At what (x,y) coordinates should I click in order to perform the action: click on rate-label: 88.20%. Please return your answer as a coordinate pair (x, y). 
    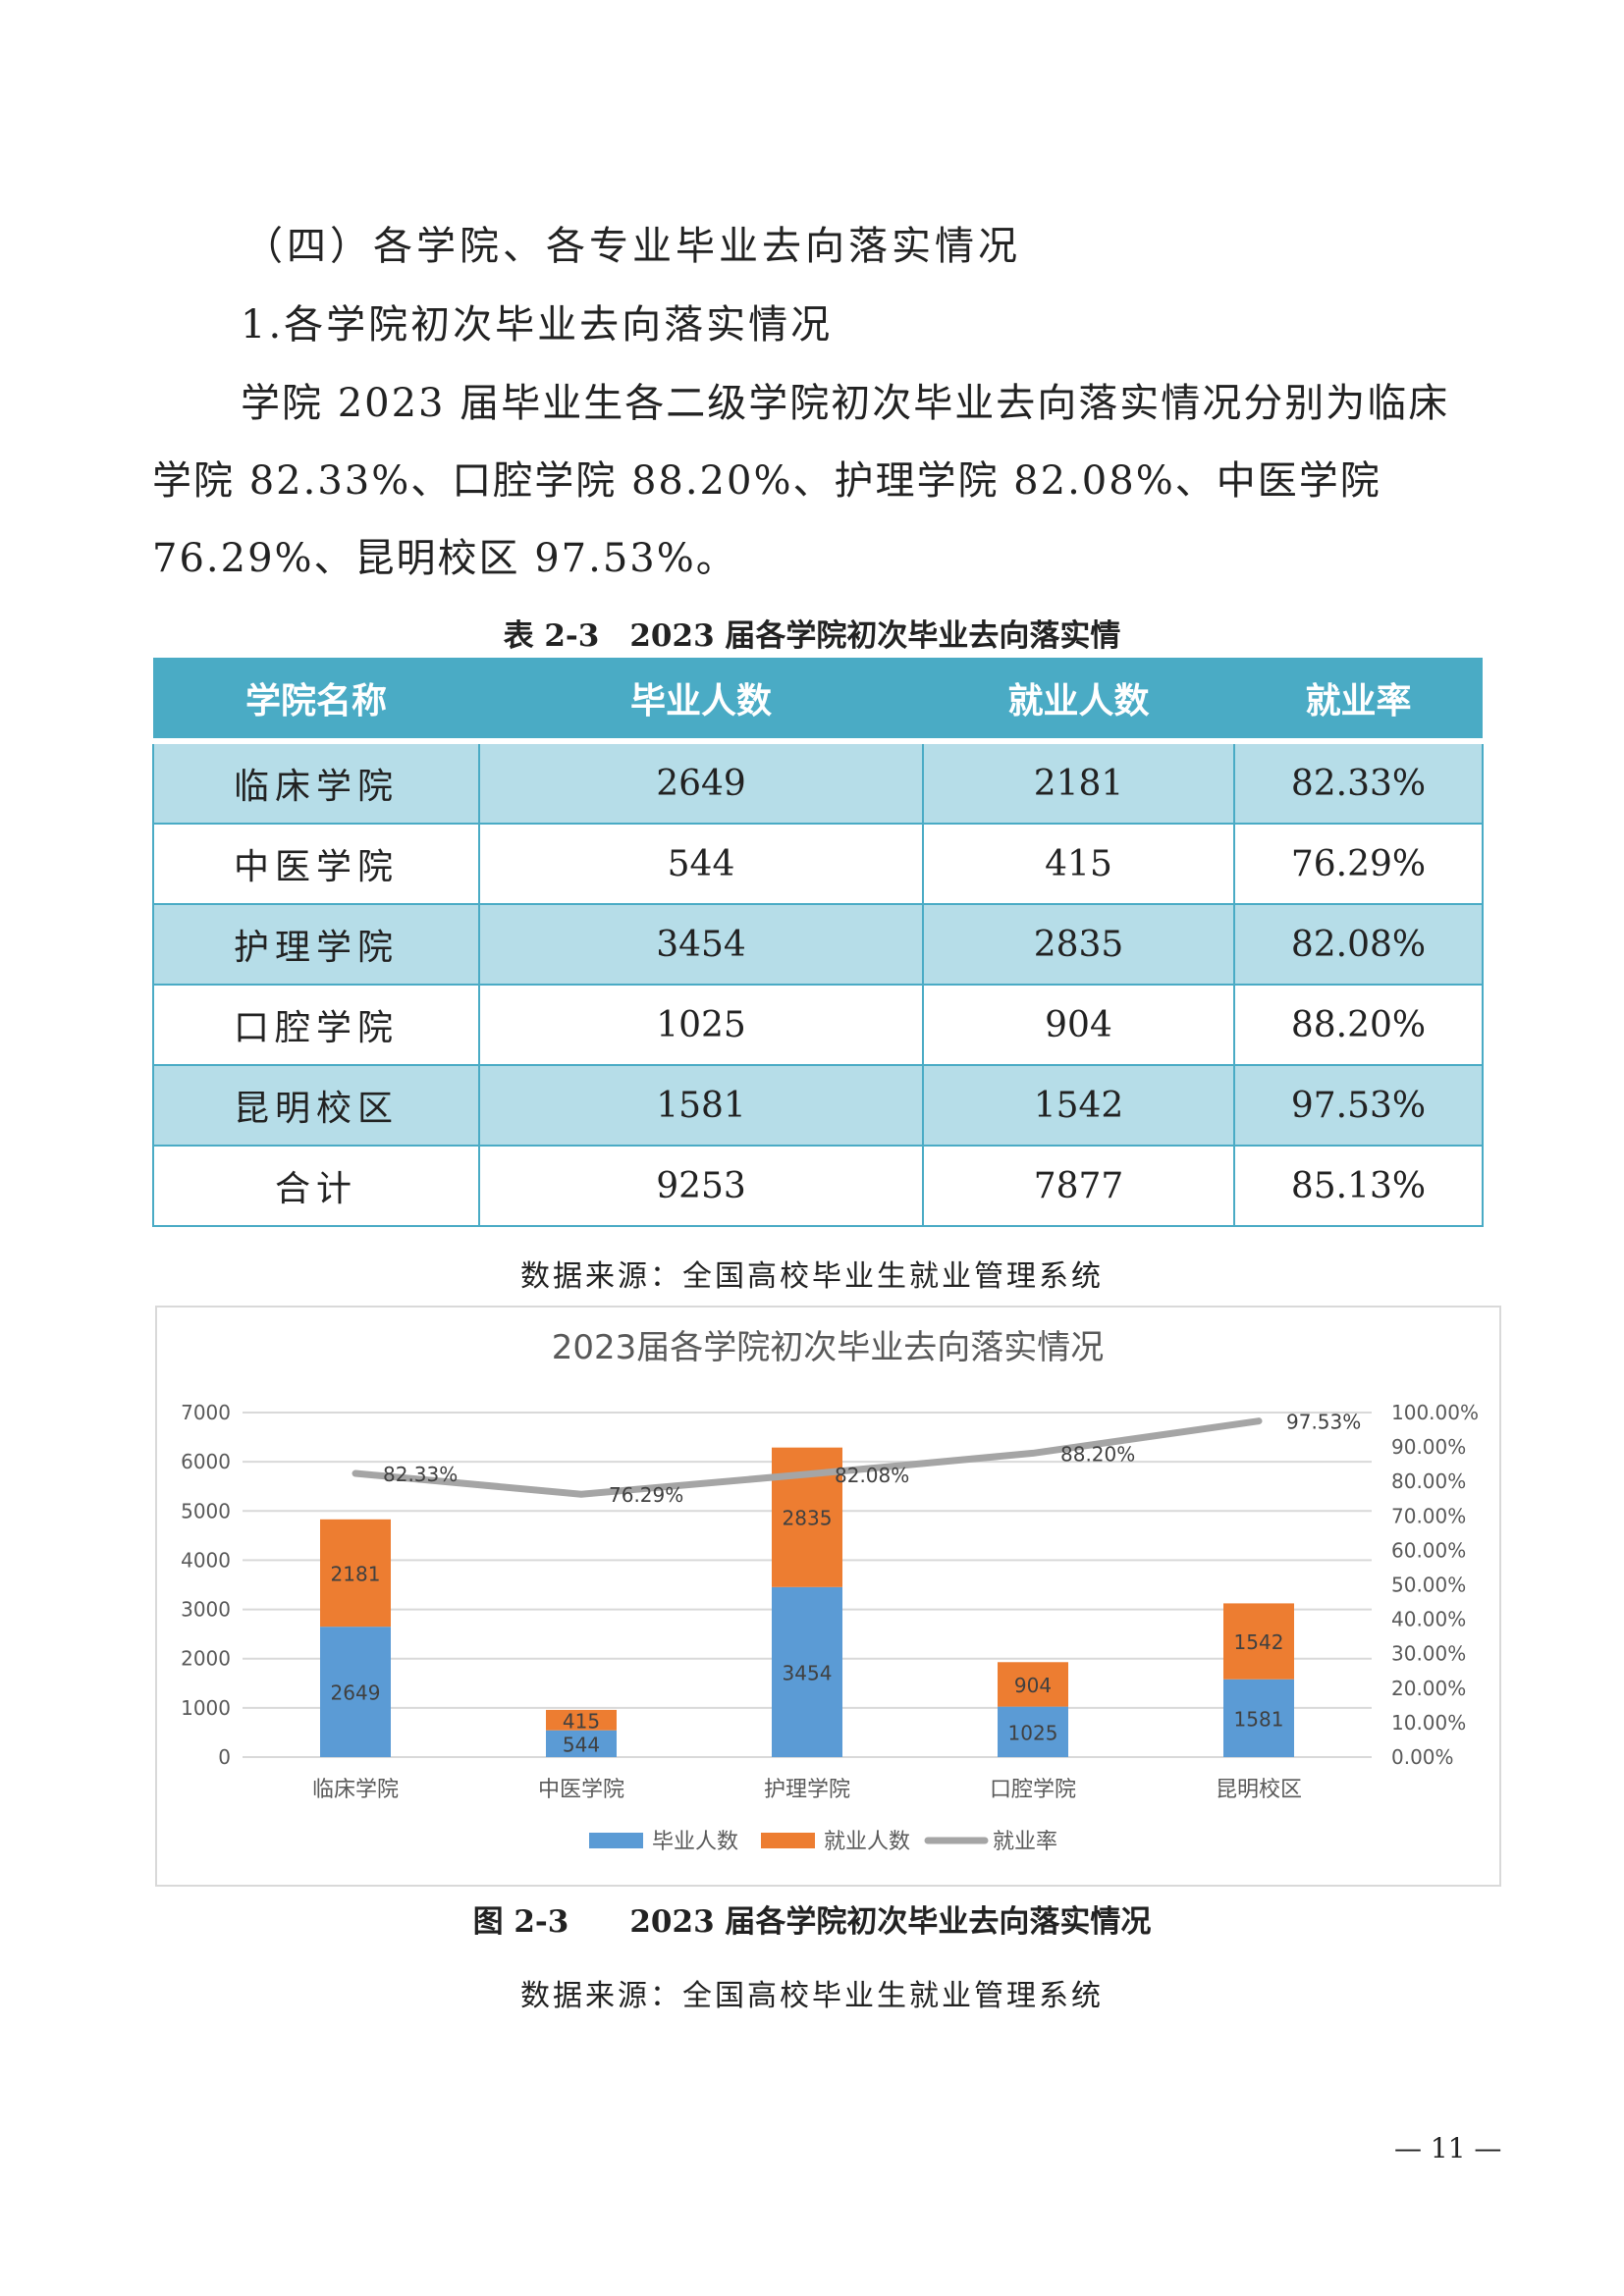
    Looking at the image, I should click on (1097, 1454).